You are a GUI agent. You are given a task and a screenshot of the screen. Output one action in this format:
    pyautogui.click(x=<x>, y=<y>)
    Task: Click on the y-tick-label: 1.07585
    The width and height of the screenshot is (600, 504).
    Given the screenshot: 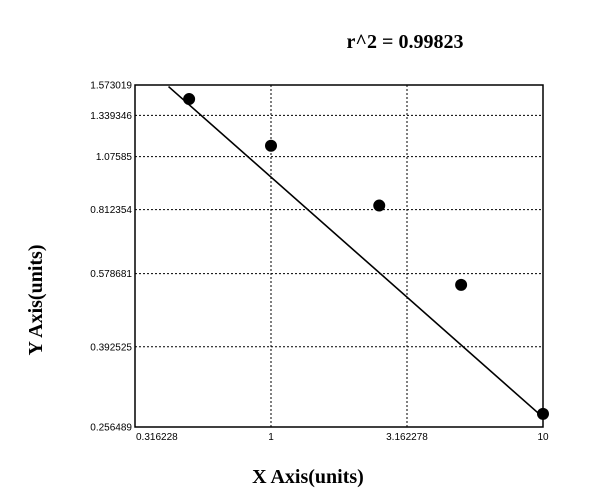 What is the action you would take?
    pyautogui.click(x=114, y=157)
    